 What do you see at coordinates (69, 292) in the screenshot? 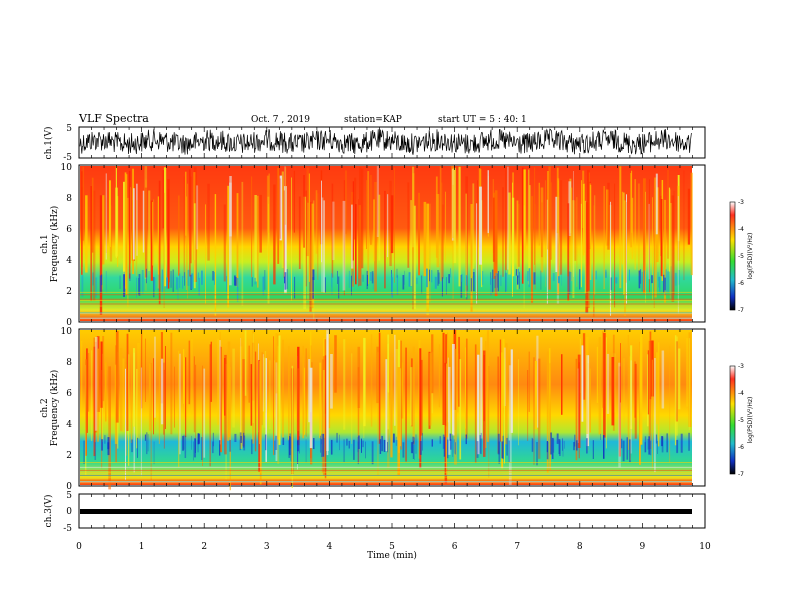
I see `y-tick-label: 2` at bounding box center [69, 292].